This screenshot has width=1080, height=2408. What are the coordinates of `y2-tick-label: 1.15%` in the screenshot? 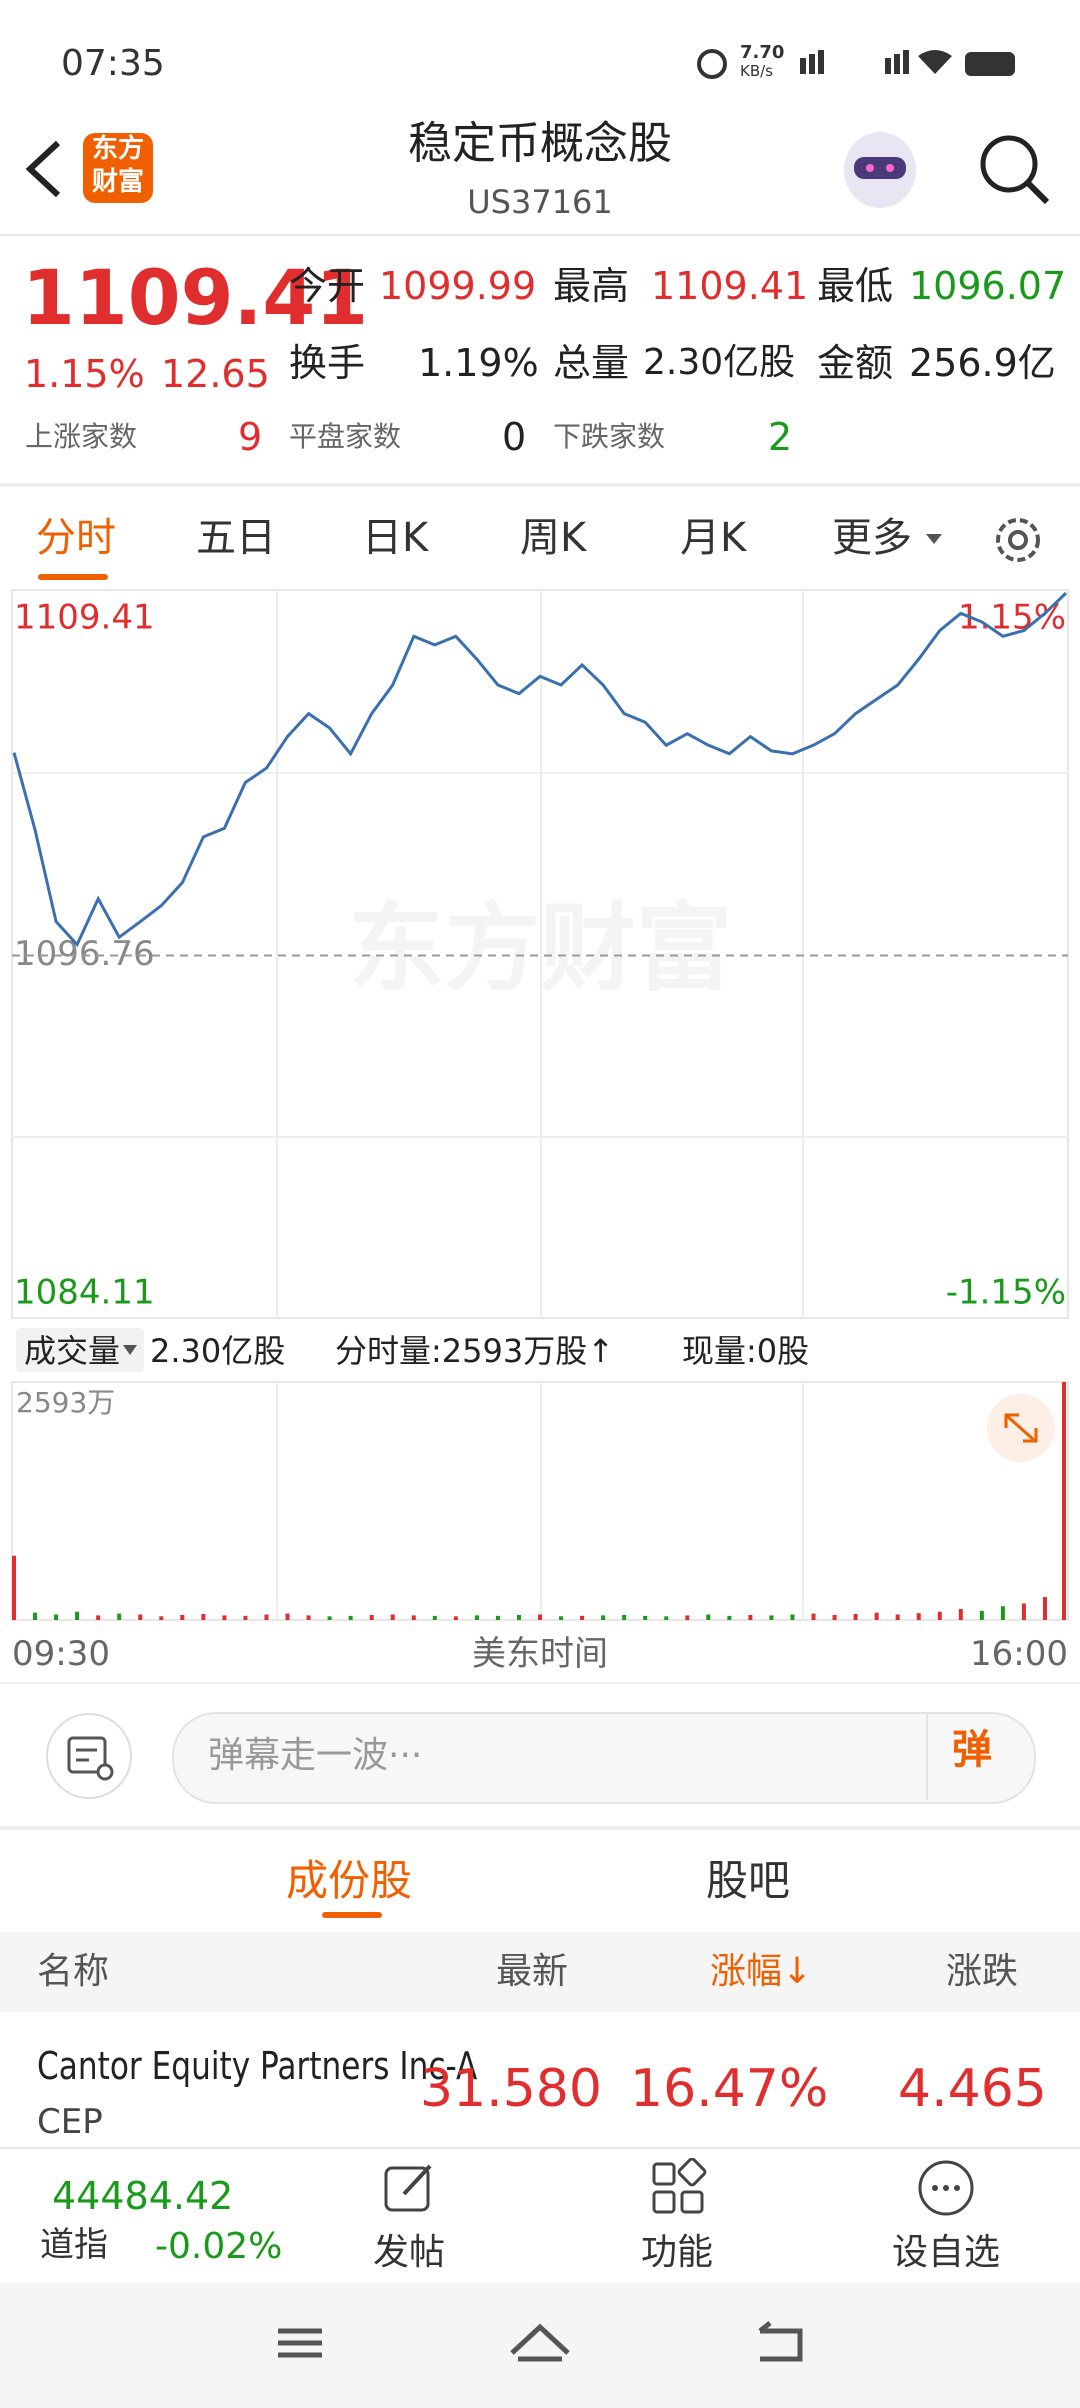 It's located at (1012, 618).